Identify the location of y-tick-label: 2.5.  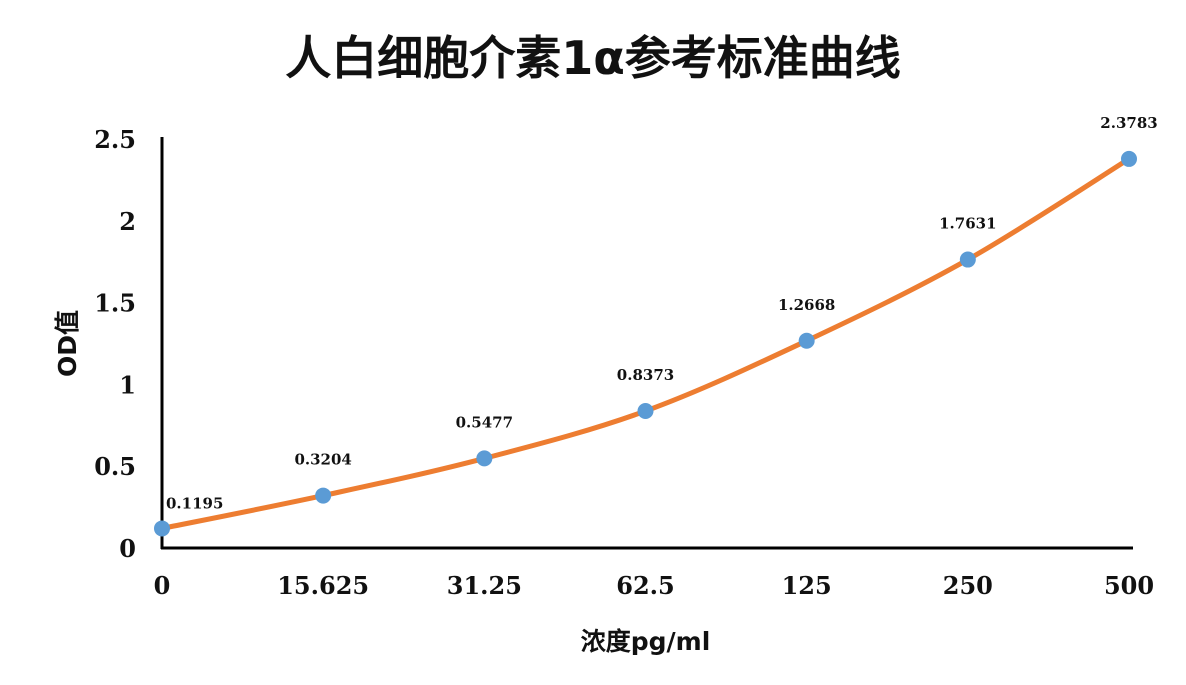
(115, 139).